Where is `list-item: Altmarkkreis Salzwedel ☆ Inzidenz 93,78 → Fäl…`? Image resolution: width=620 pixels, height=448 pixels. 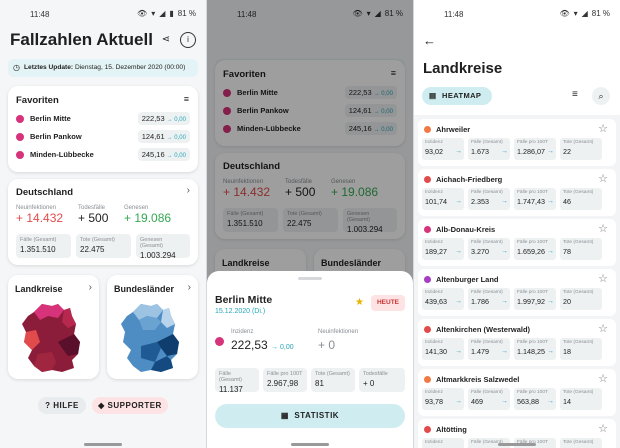
list-item: Altmarkkreis Salzwedel ☆ Inzidenz 93,78 → Fäl… is located at coordinates (517, 392).